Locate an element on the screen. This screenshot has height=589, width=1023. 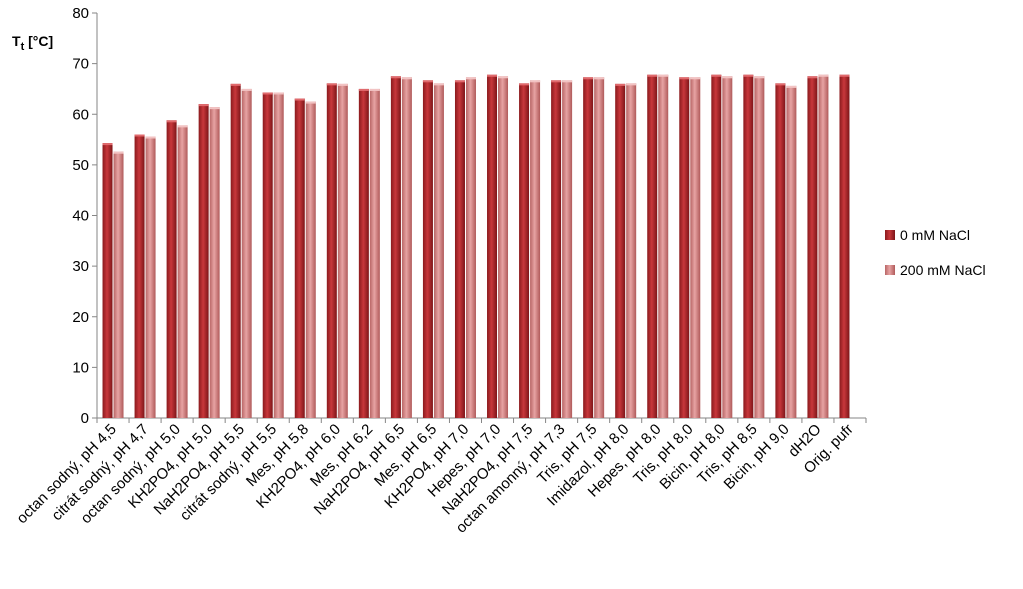
legend-label: 200 mM NaCl is located at coordinates (943, 270).